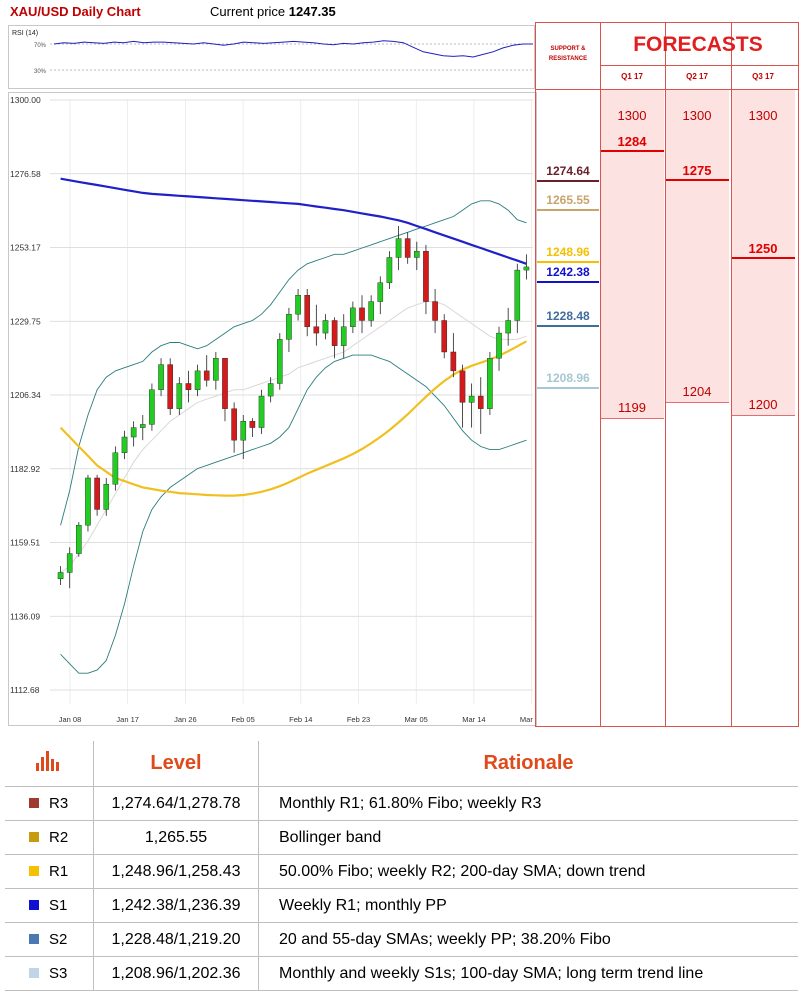 This screenshot has width=803, height=995. Describe the element at coordinates (25, 690) in the screenshot. I see `y-tick-label: 1112.68` at that location.